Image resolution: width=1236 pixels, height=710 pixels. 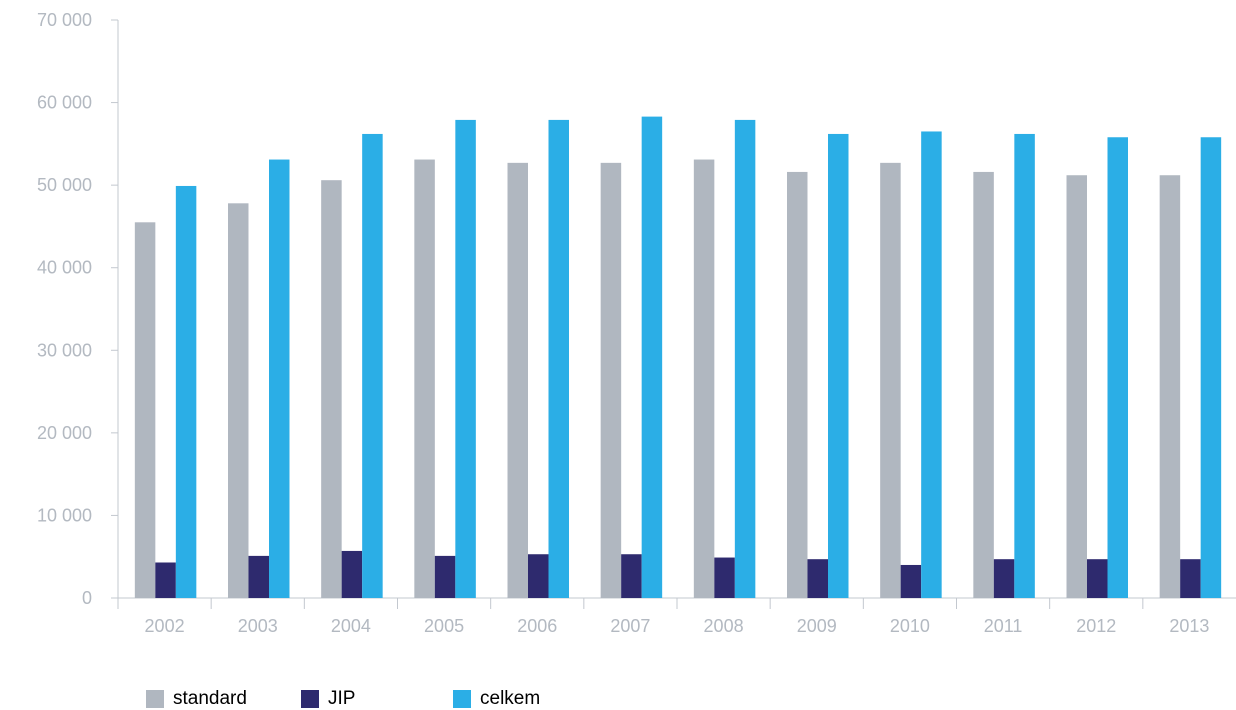 What do you see at coordinates (1211, 367) in the screenshot?
I see `bar-celkem-2013` at bounding box center [1211, 367].